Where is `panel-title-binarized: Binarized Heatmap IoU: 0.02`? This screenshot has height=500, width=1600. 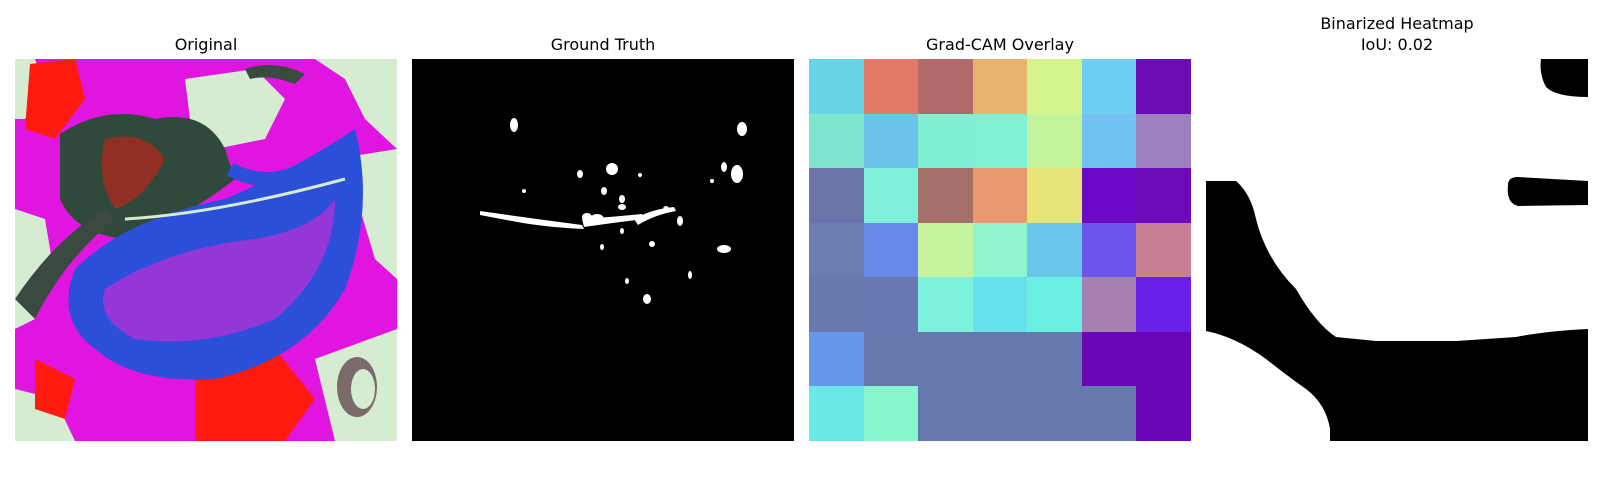
panel-title-binarized: Binarized Heatmap IoU: 0.02 is located at coordinates (1397, 34).